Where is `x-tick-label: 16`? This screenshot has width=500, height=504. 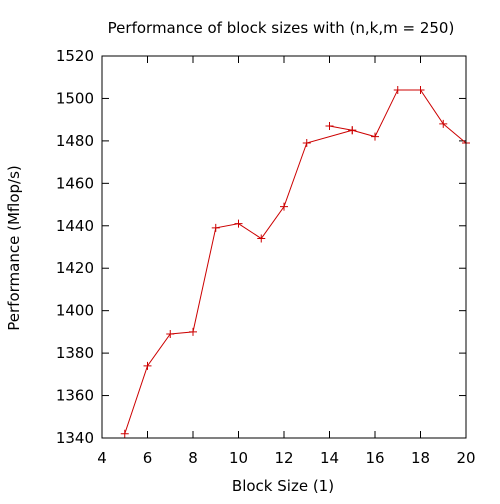
x-tick-label: 16 is located at coordinates (374, 458).